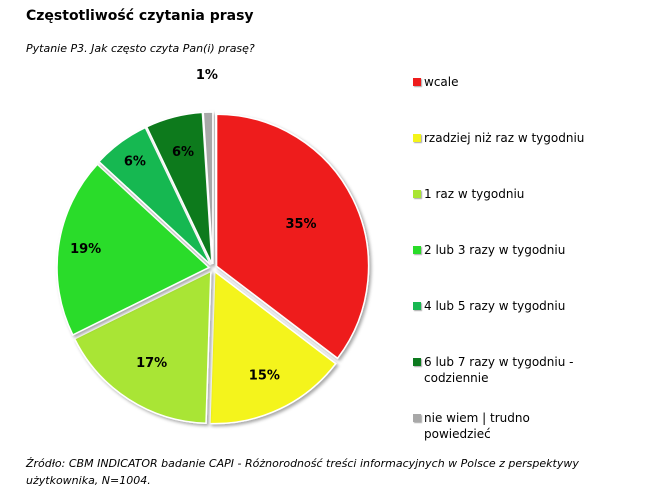 This screenshot has width=655, height=500. I want to click on legend-item: nie wiem | trudno powiedzieć, so click(518, 426).